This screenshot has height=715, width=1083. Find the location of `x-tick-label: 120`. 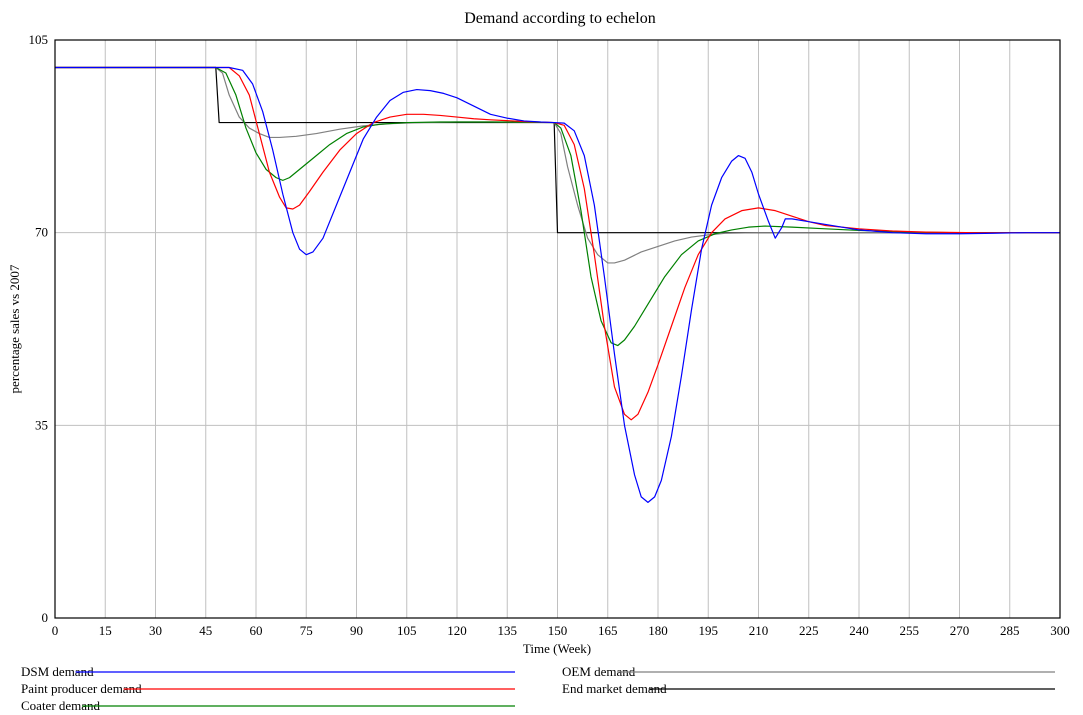

x-tick-label: 120 is located at coordinates (457, 630).